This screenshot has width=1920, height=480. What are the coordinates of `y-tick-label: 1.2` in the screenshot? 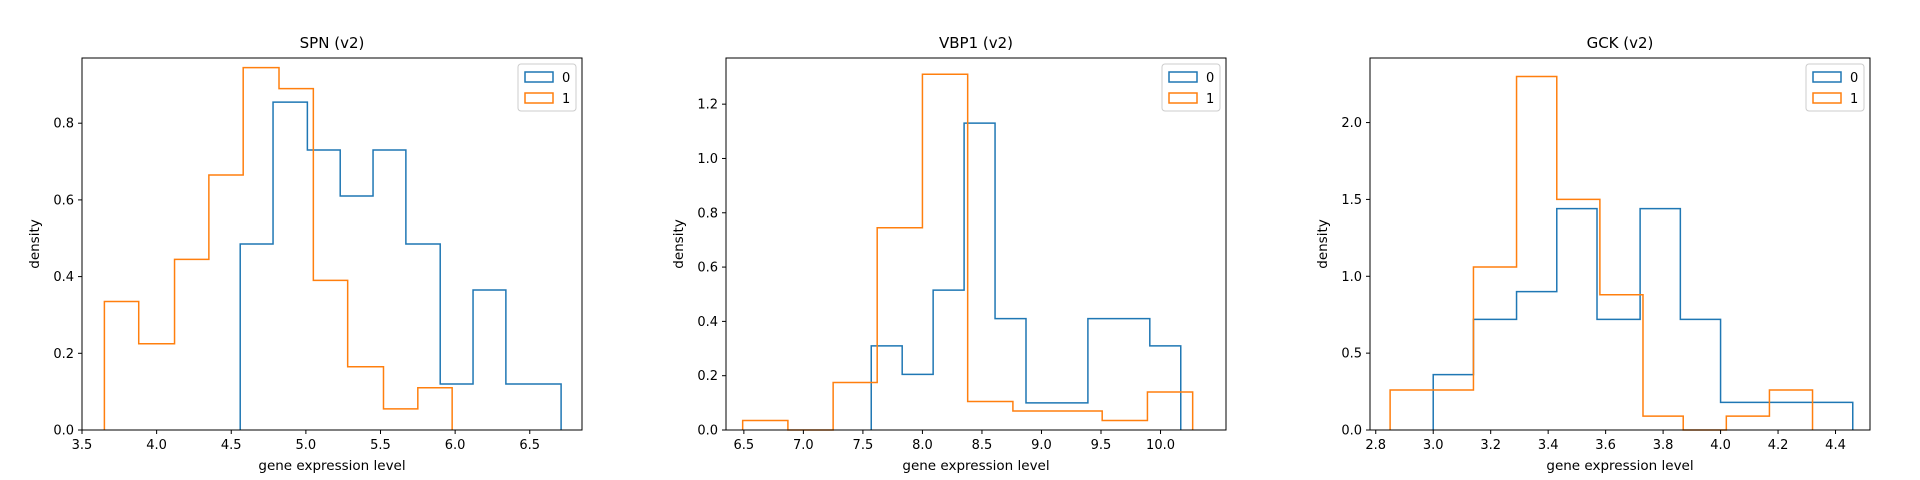 It's located at (707, 105).